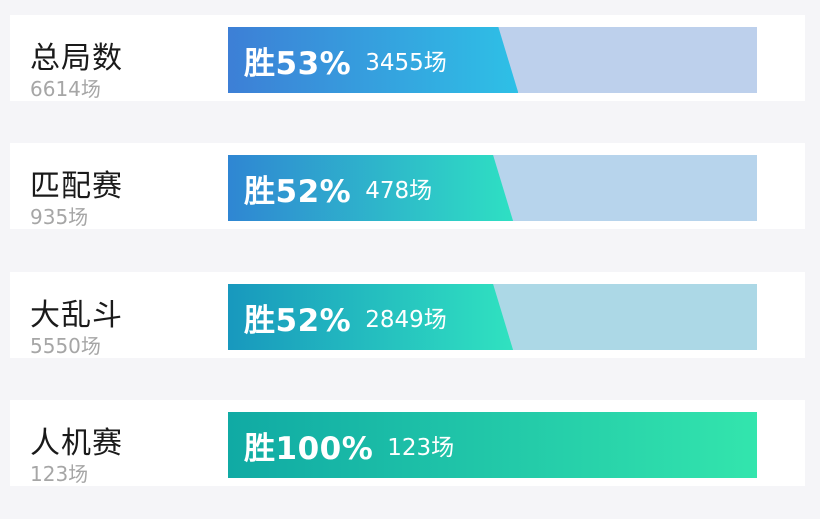 The width and height of the screenshot is (820, 519). What do you see at coordinates (59, 217) in the screenshot?
I see `mode-total-games: 935场` at bounding box center [59, 217].